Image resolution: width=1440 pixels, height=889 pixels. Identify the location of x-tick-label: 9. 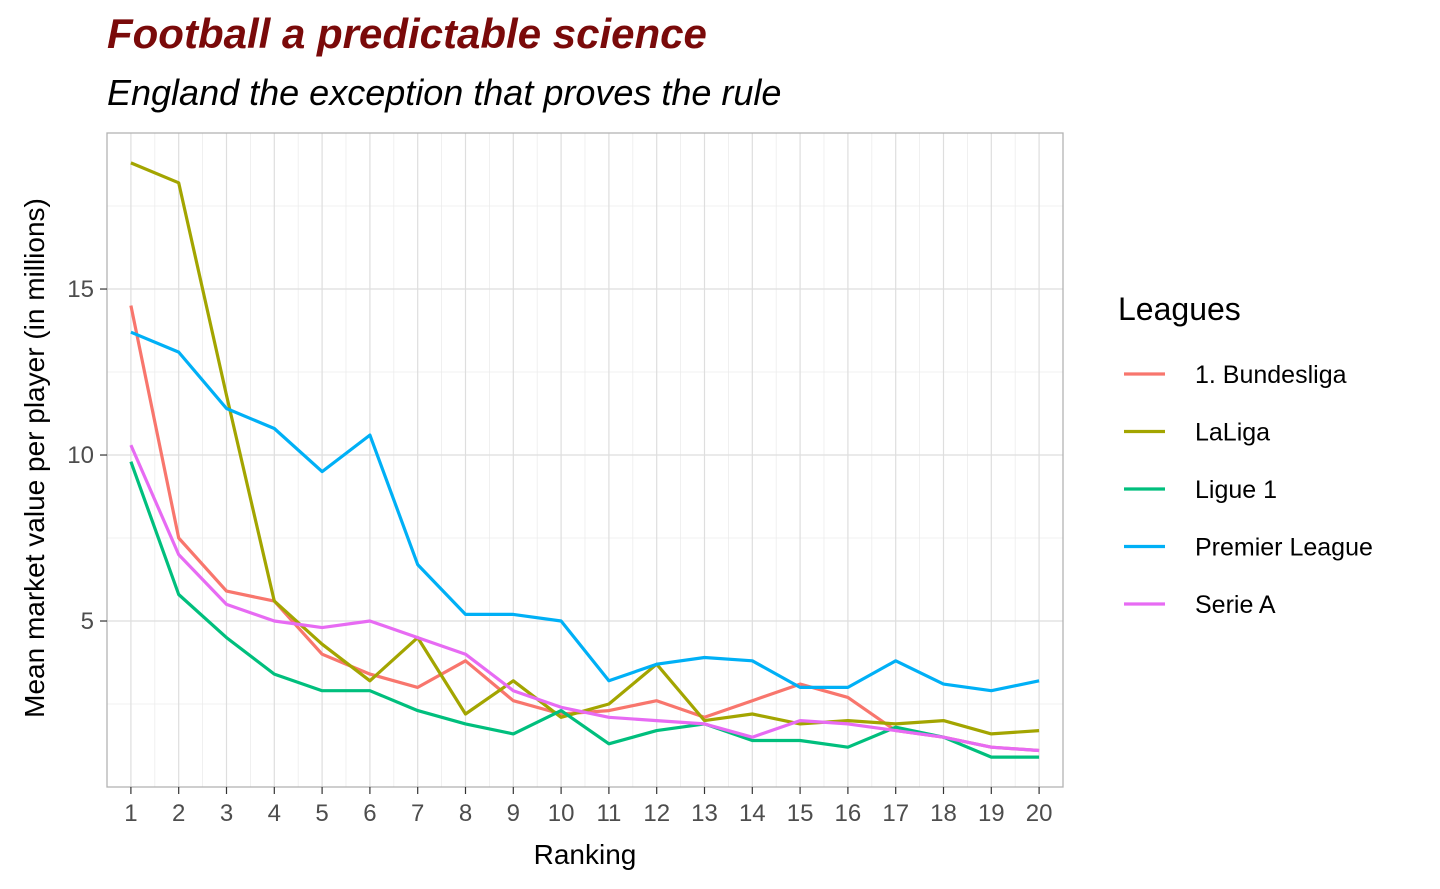
(513, 813).